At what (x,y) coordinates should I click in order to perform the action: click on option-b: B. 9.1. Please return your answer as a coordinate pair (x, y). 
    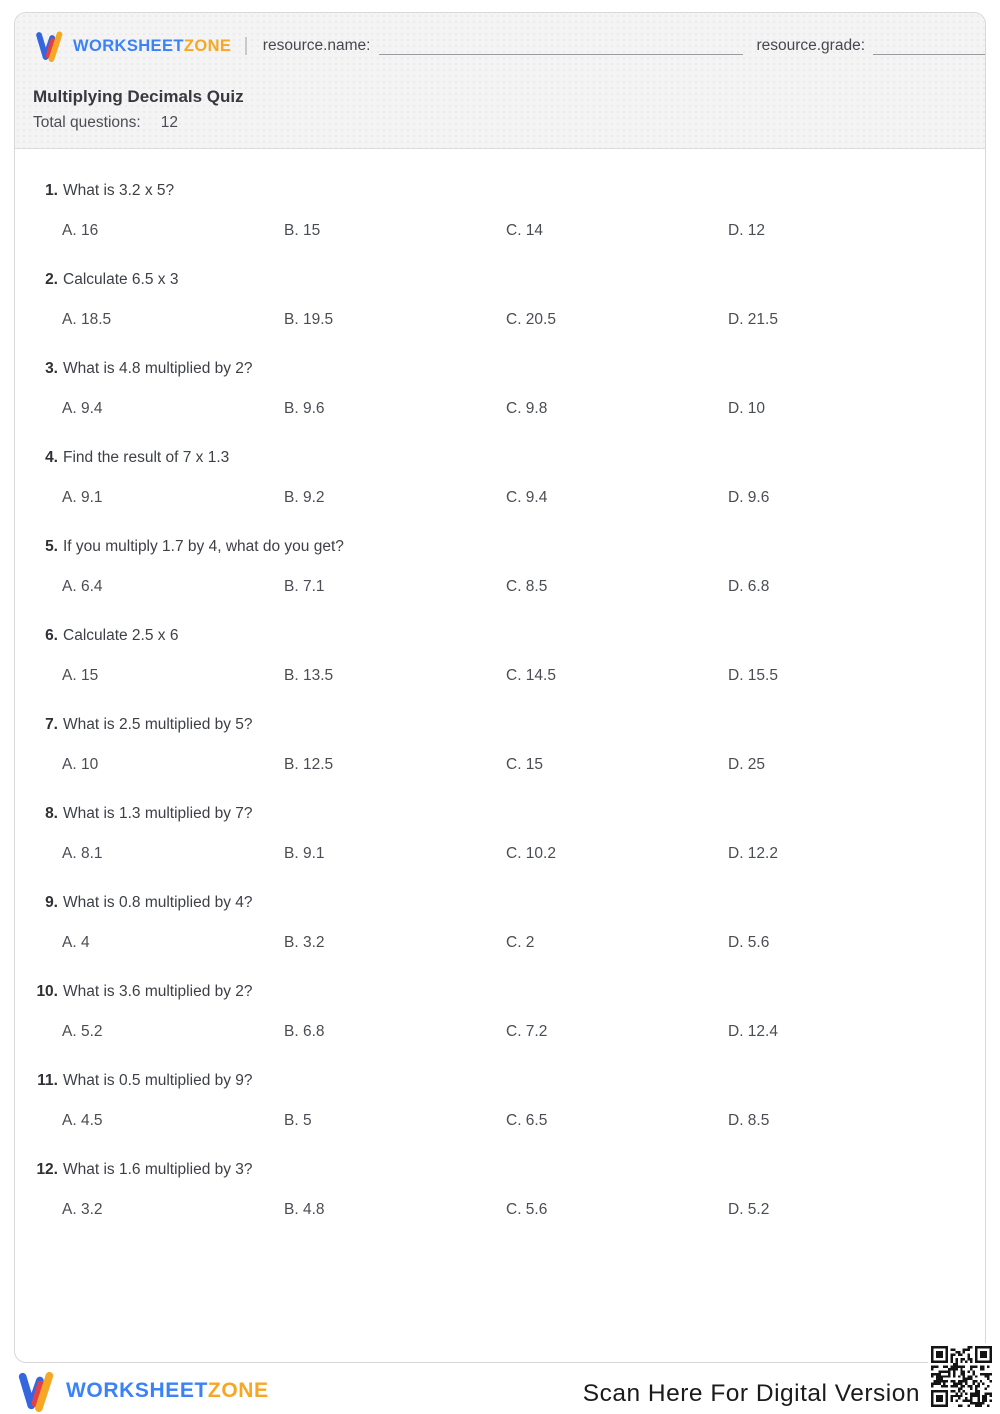
    Looking at the image, I should click on (304, 853).